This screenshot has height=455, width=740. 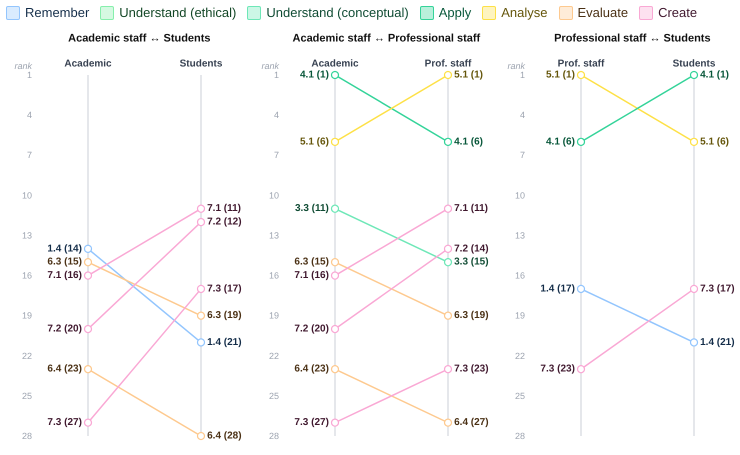 What do you see at coordinates (632, 38) in the screenshot?
I see `chart-title: Professional staff ↔ Students` at bounding box center [632, 38].